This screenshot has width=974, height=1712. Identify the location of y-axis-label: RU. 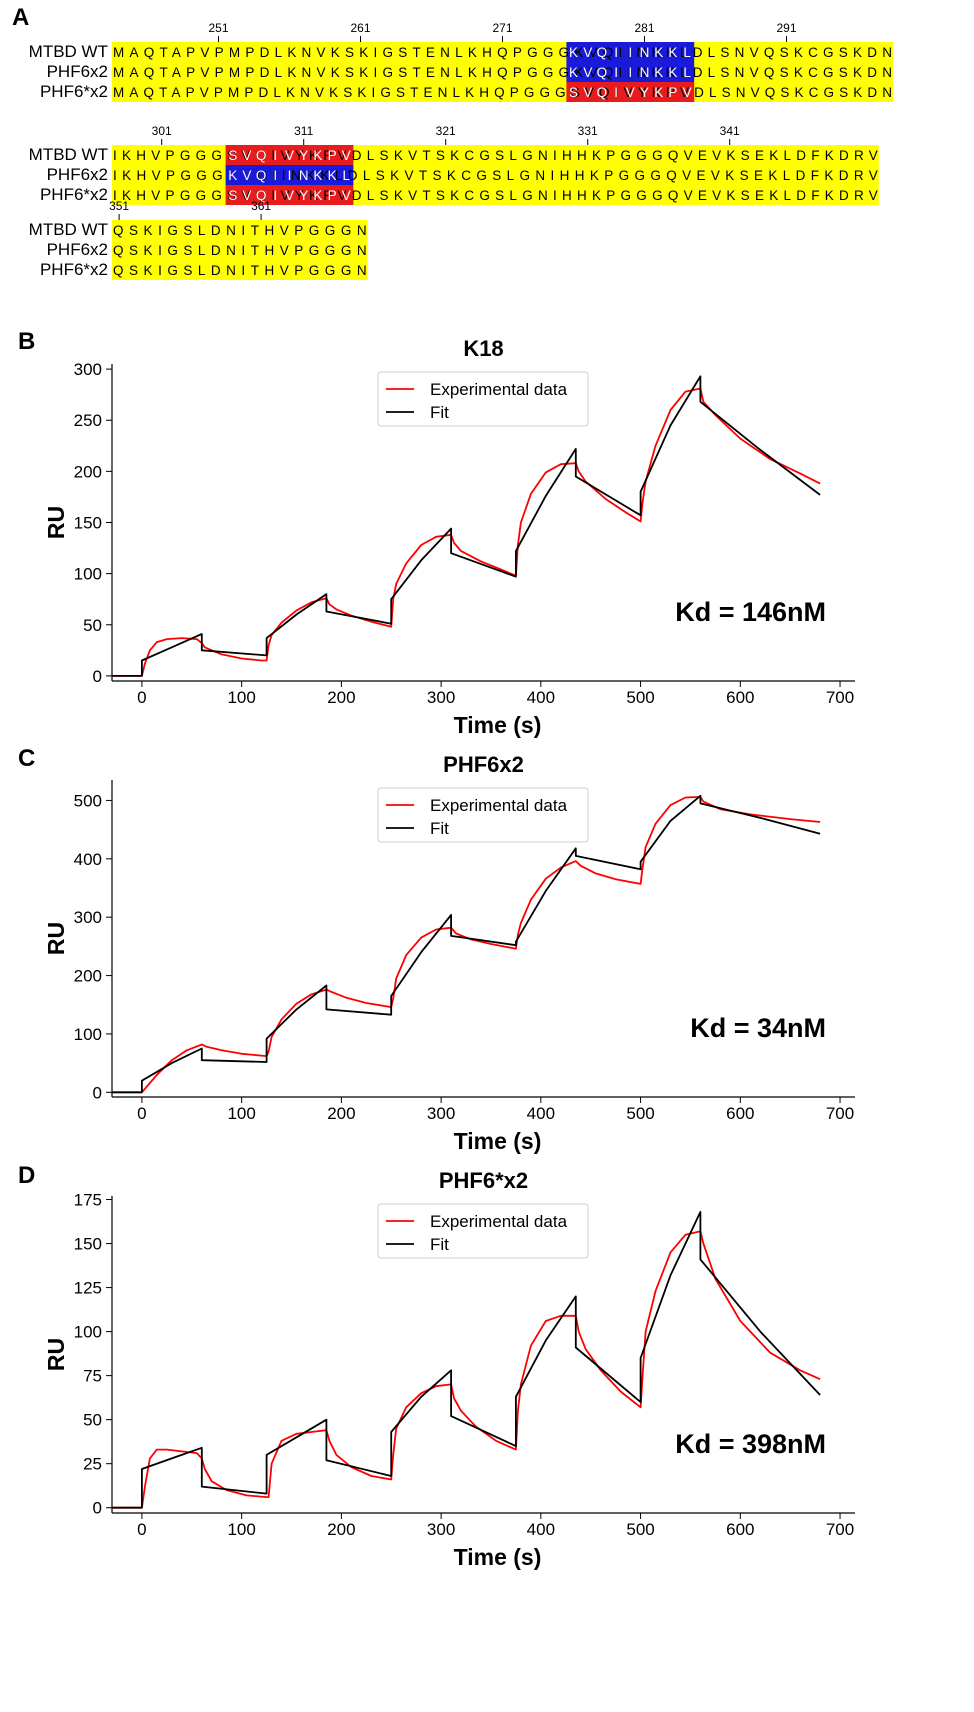
(56, 522).